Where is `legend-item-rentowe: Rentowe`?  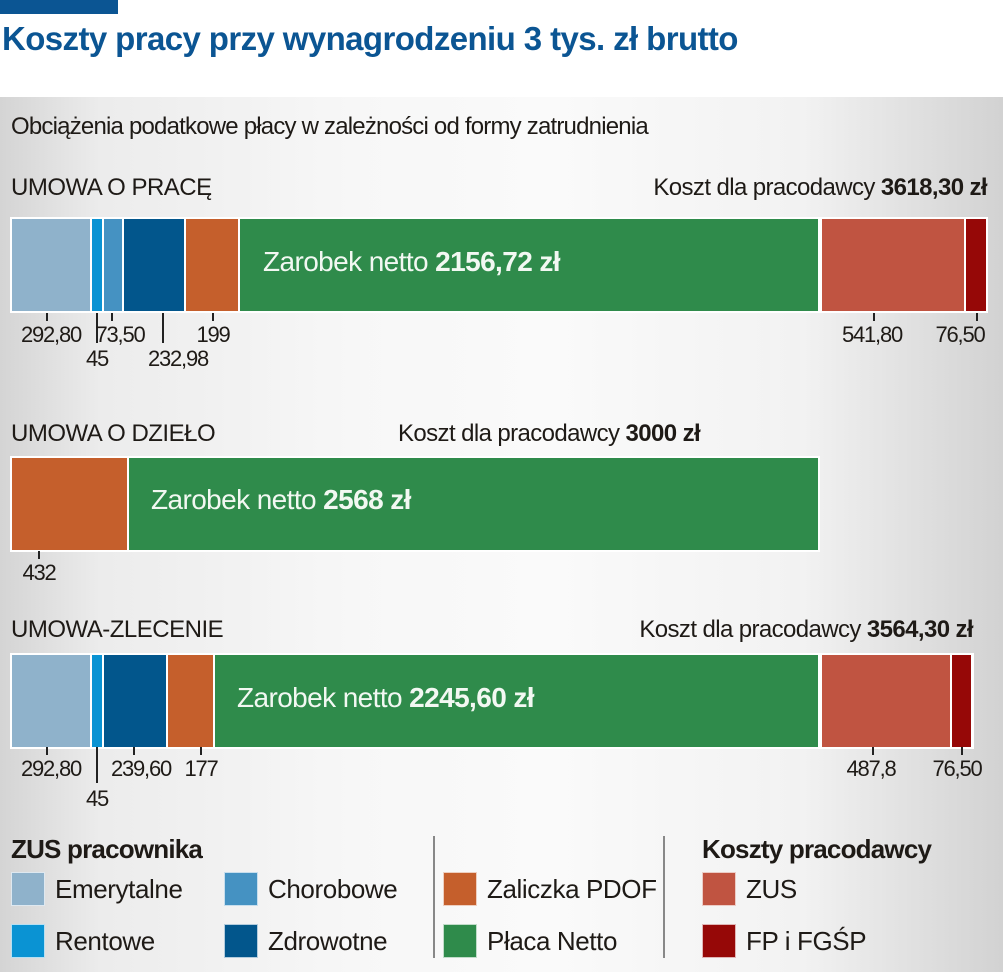 legend-item-rentowe: Rentowe is located at coordinates (83, 941).